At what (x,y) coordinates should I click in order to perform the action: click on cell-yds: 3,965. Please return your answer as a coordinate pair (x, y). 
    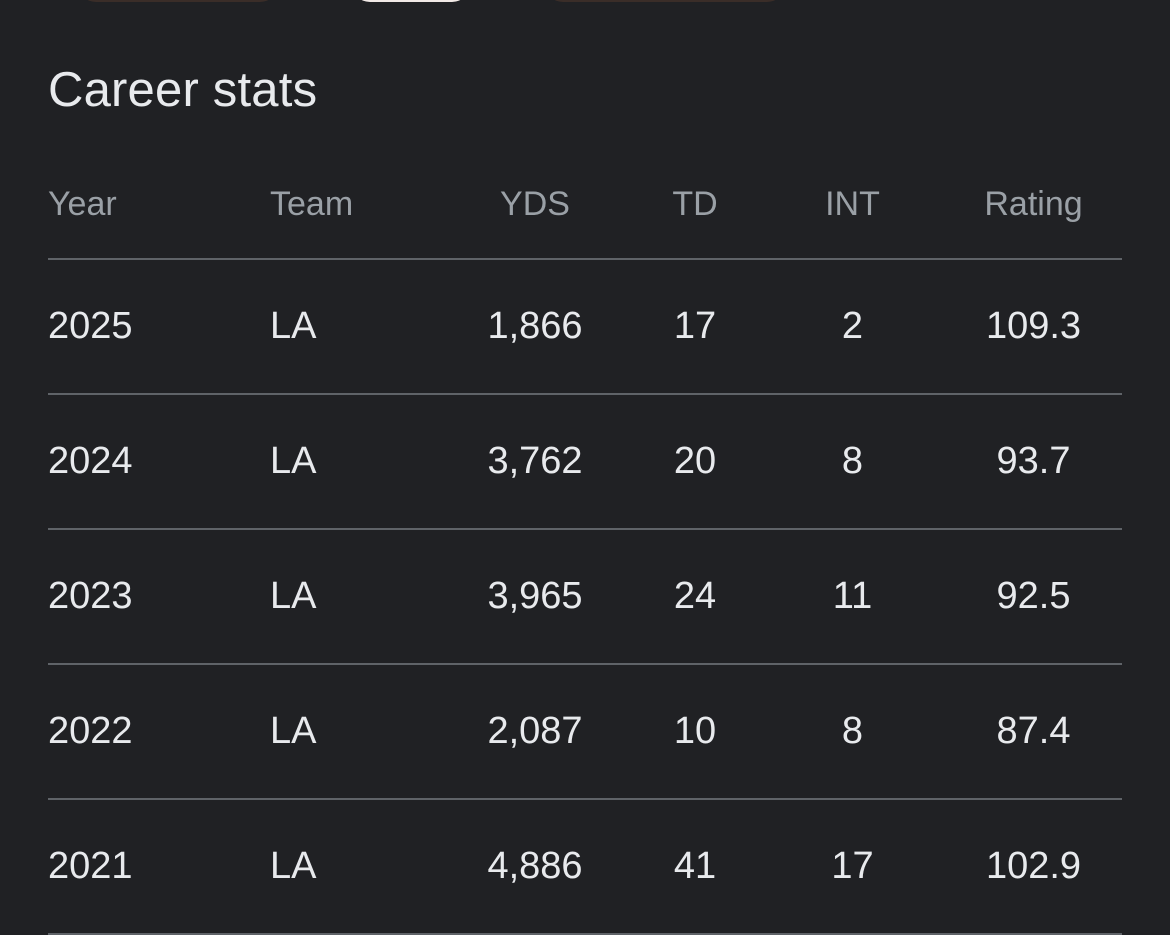
    Looking at the image, I should click on (535, 597).